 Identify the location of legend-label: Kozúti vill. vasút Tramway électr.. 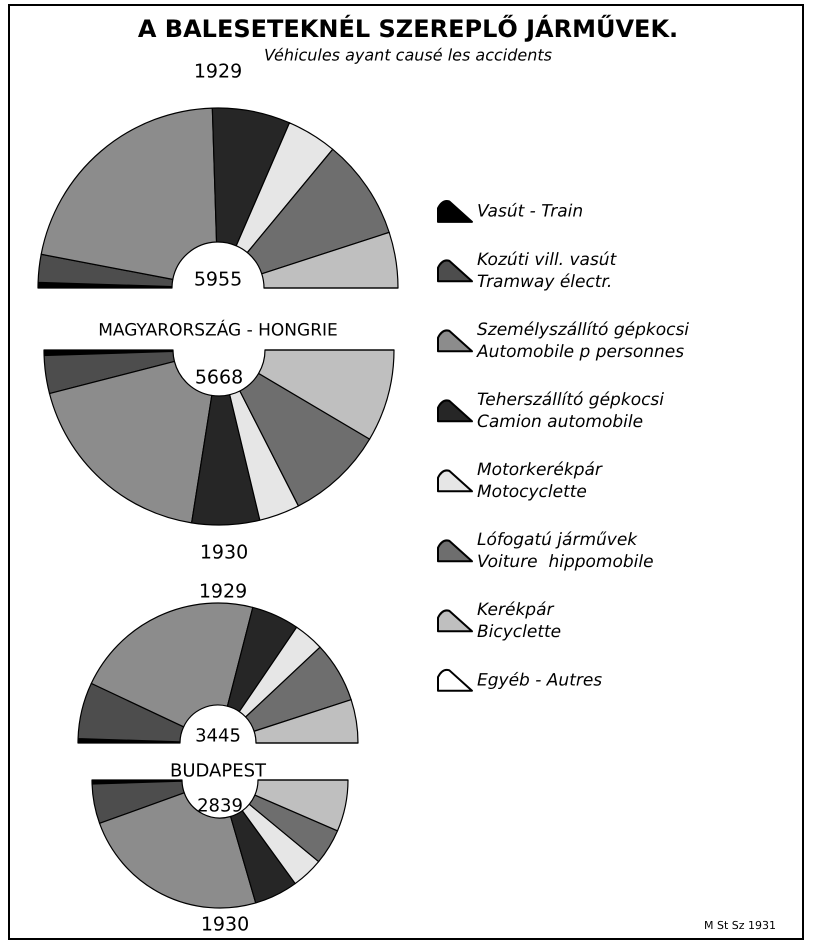
(547, 271).